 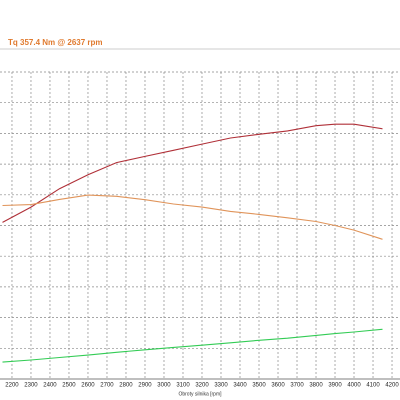 I want to click on x-tick-label: 3000, so click(x=164, y=386).